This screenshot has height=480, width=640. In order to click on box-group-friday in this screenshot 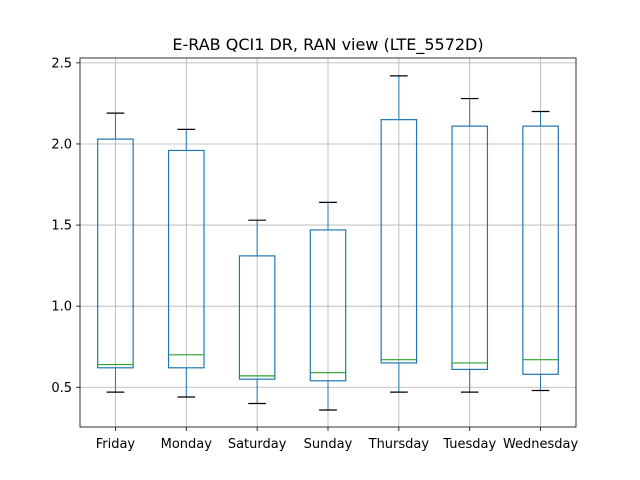, I will do `click(115, 252)`.